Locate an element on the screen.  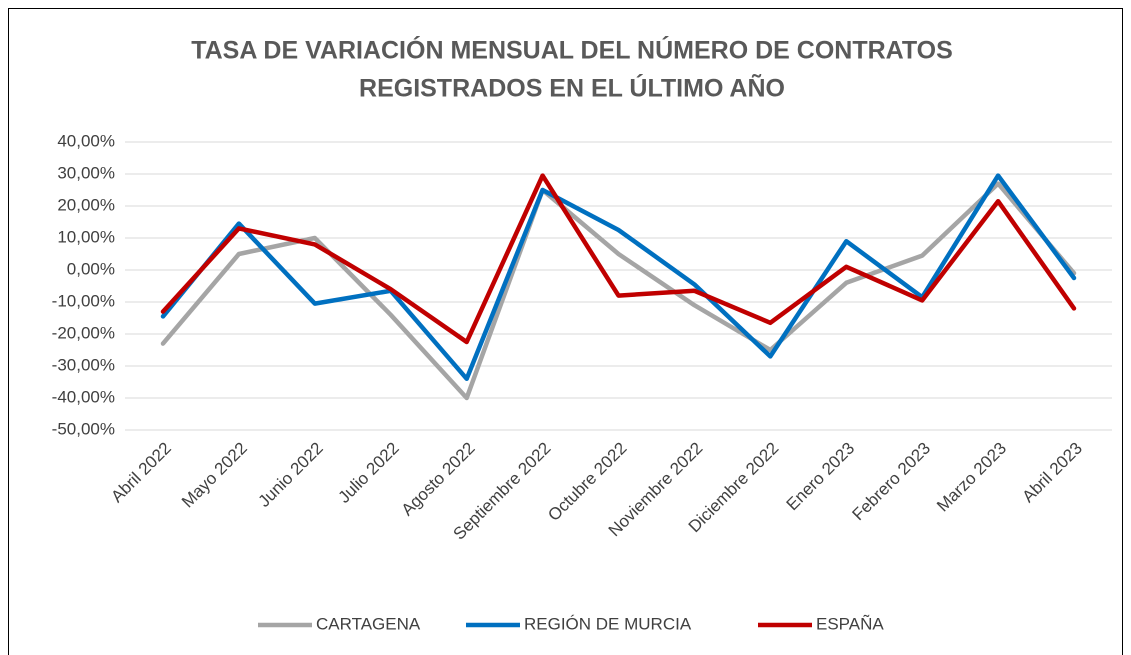
legend-label: REGIÓN DE MURCIA is located at coordinates (608, 623).